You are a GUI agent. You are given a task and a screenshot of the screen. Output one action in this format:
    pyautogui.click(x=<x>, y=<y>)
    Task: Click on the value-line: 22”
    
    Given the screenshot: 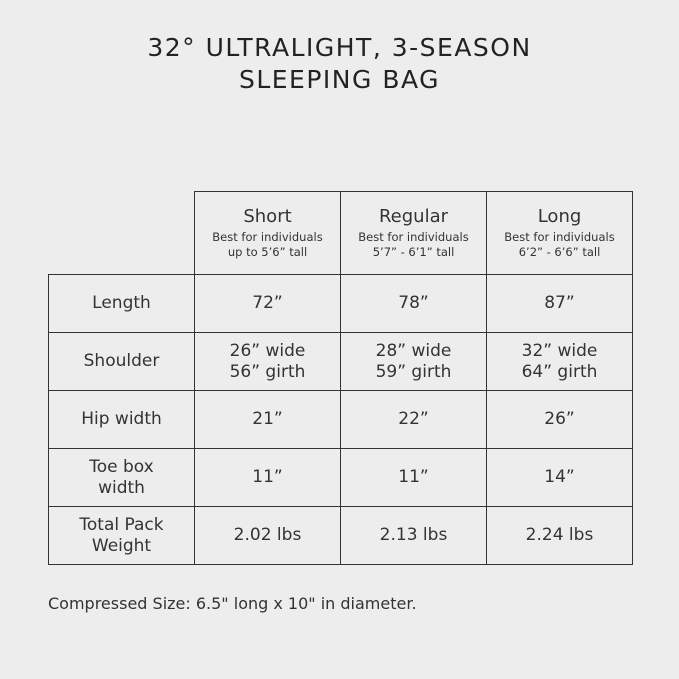 What is the action you would take?
    pyautogui.click(x=413, y=419)
    